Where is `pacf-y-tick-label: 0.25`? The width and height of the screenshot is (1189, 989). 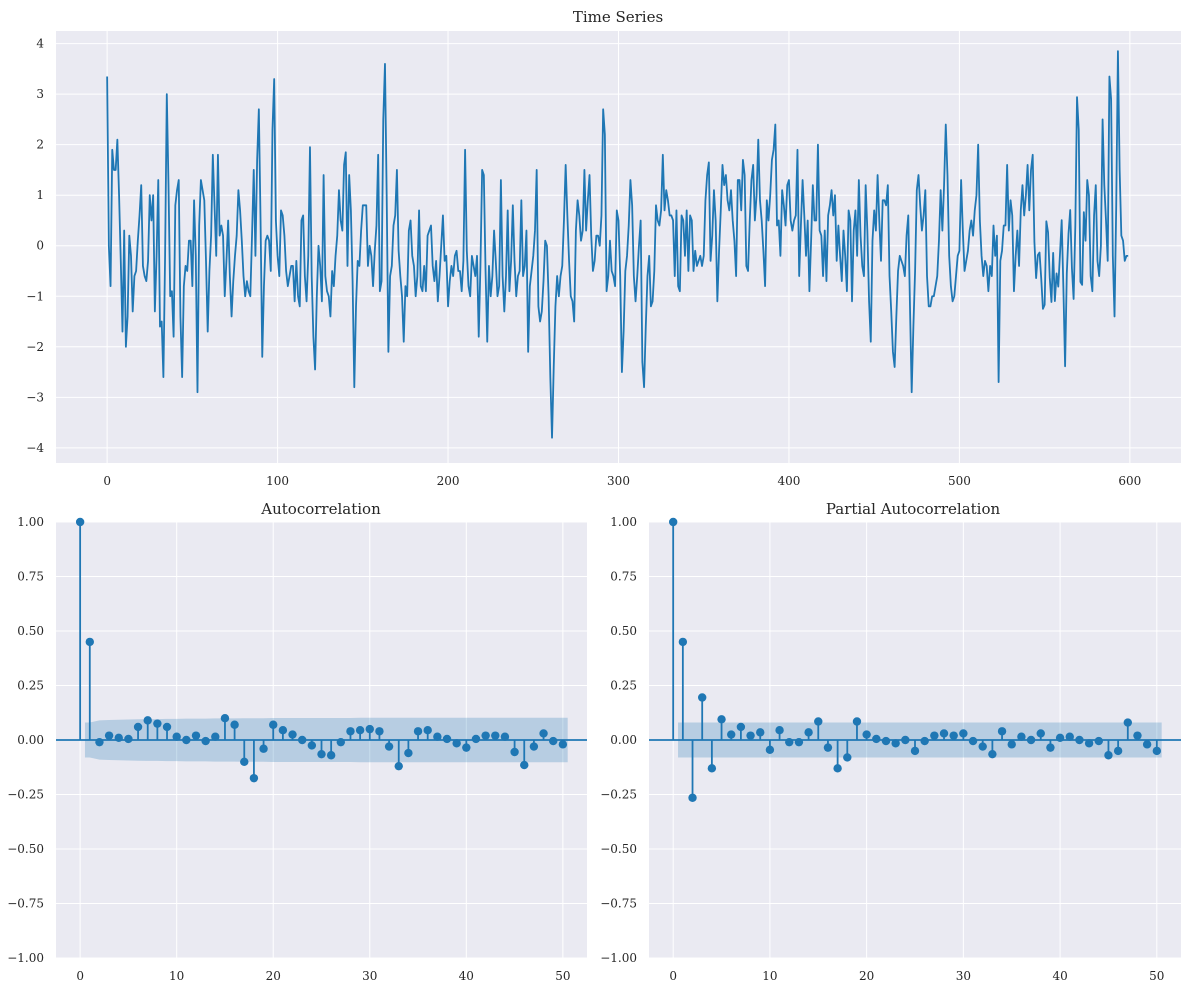 pacf-y-tick-label: 0.25 is located at coordinates (623, 686).